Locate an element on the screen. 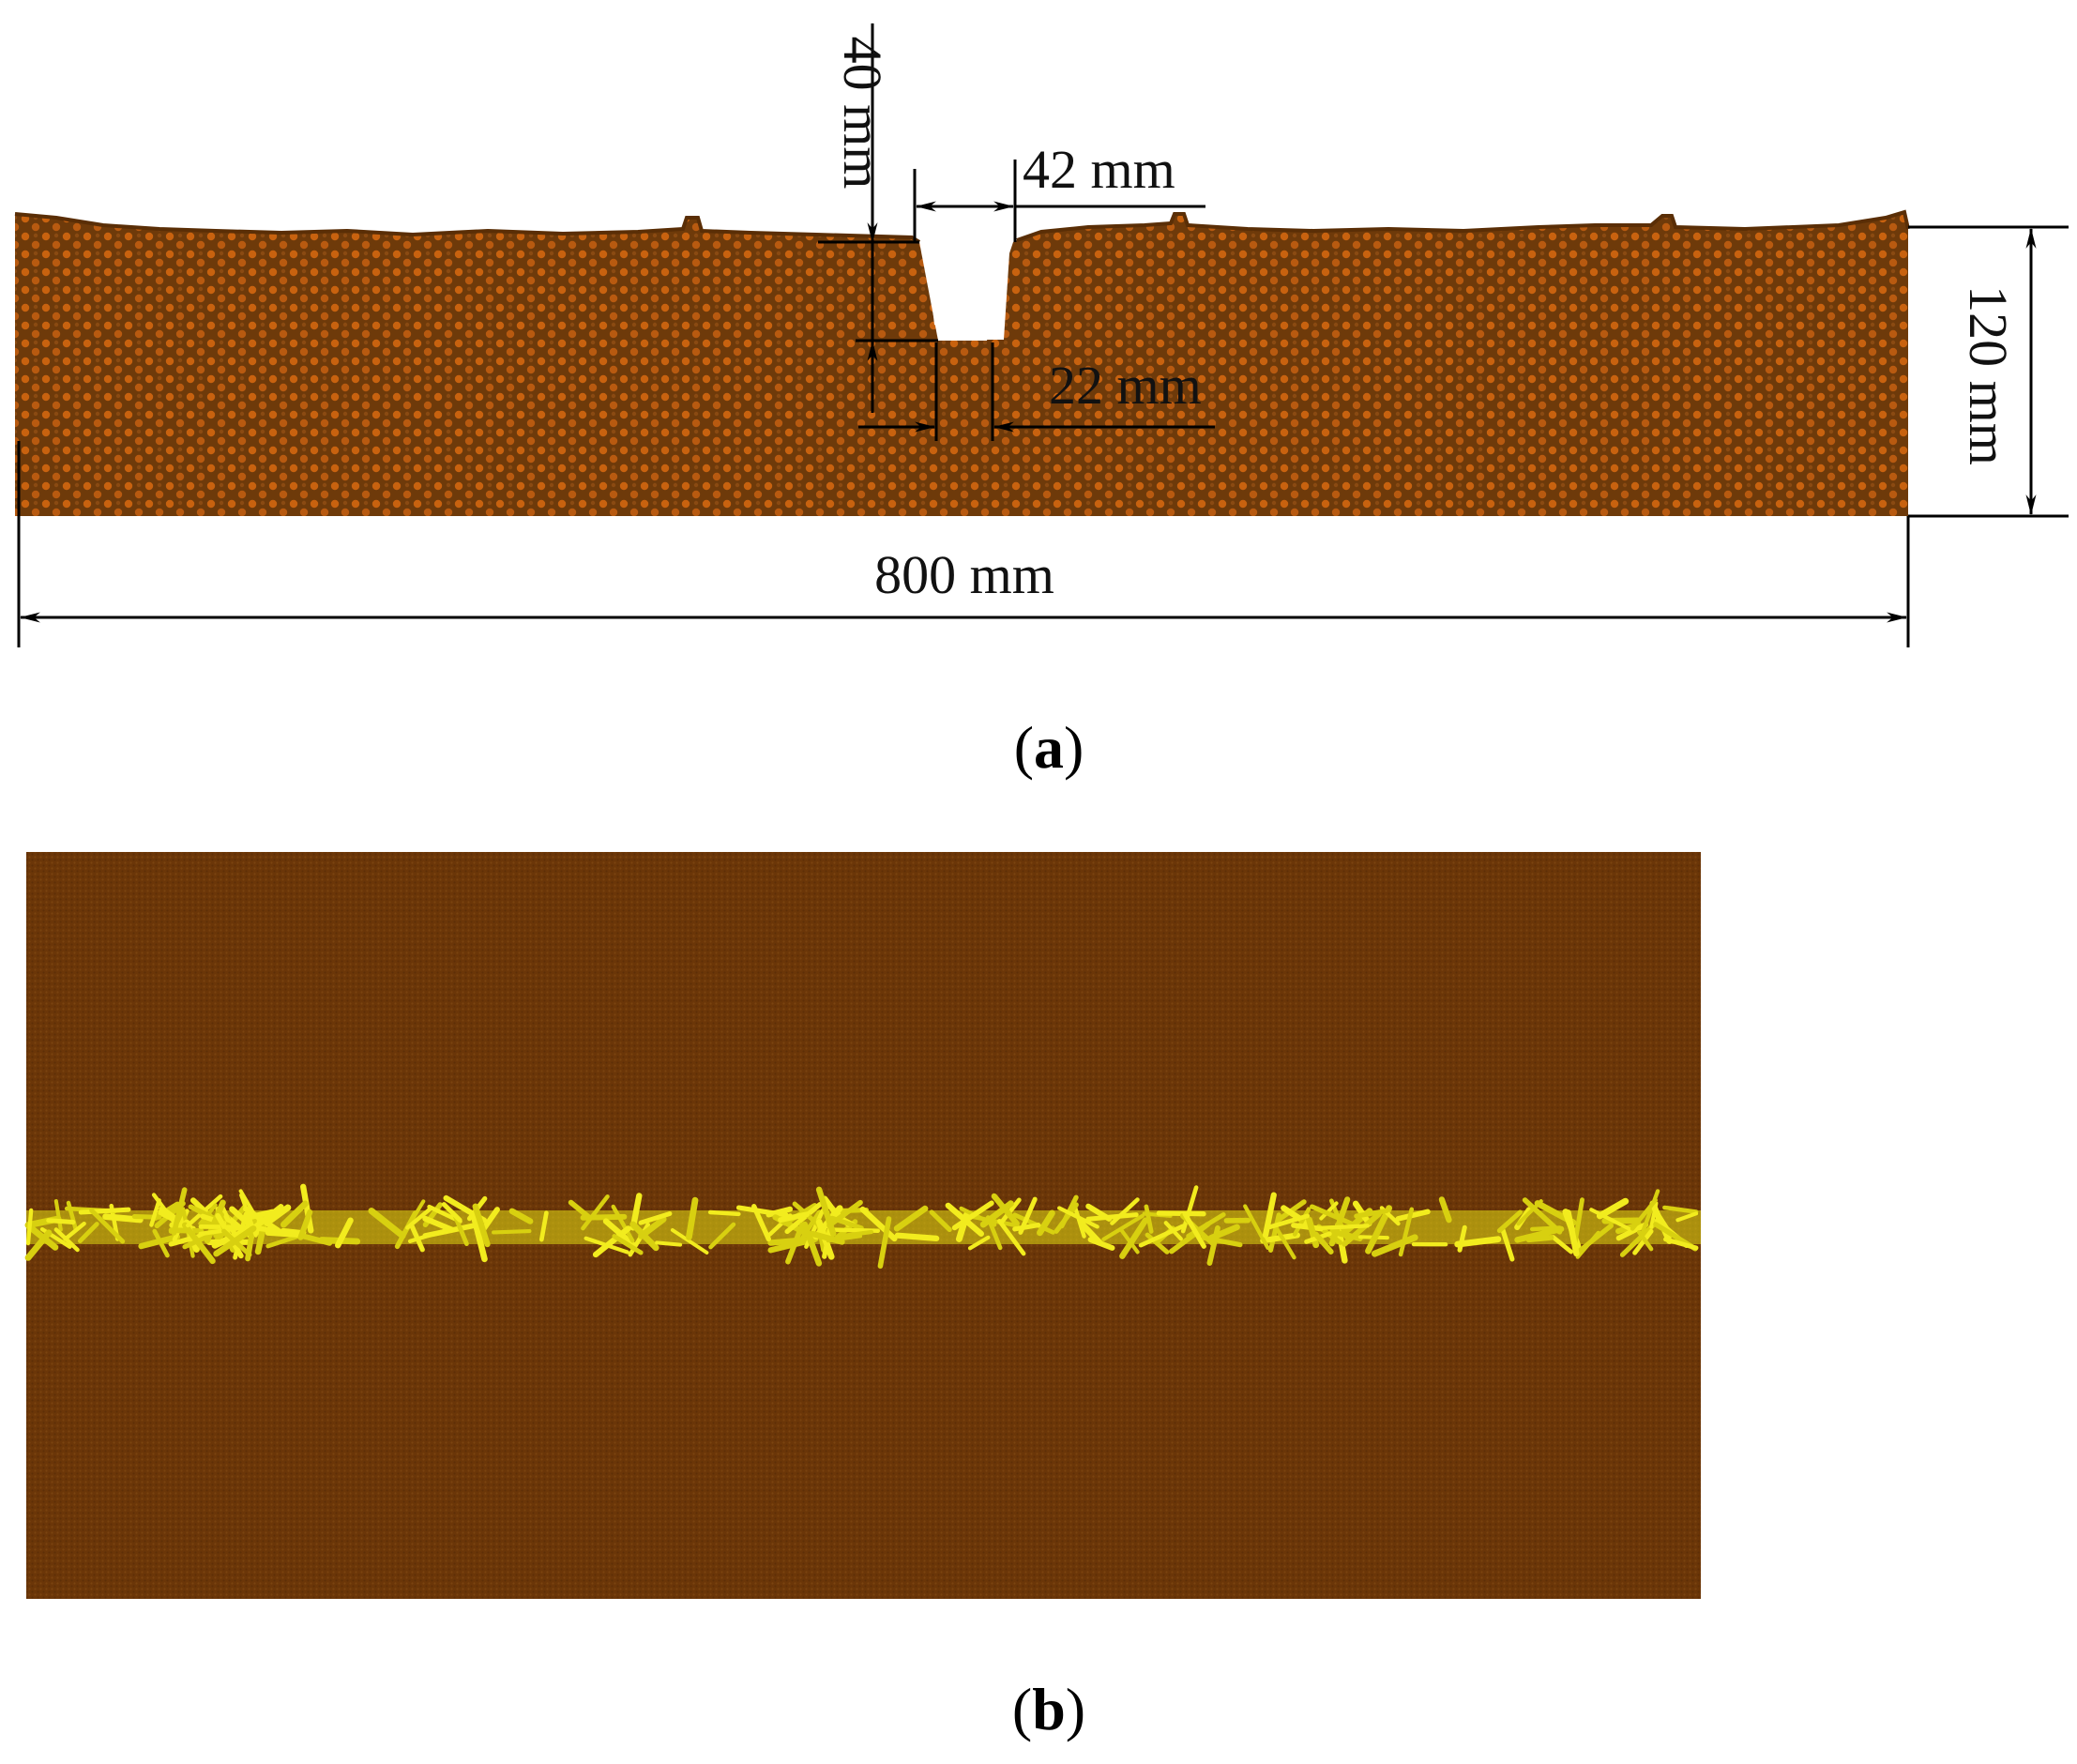  groove-cavity is located at coordinates (965, 291).